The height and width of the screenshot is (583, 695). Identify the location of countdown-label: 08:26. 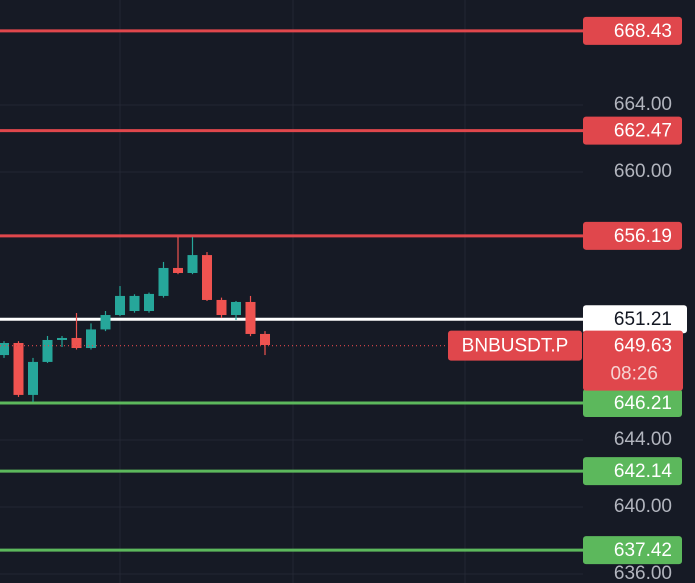
(634, 374).